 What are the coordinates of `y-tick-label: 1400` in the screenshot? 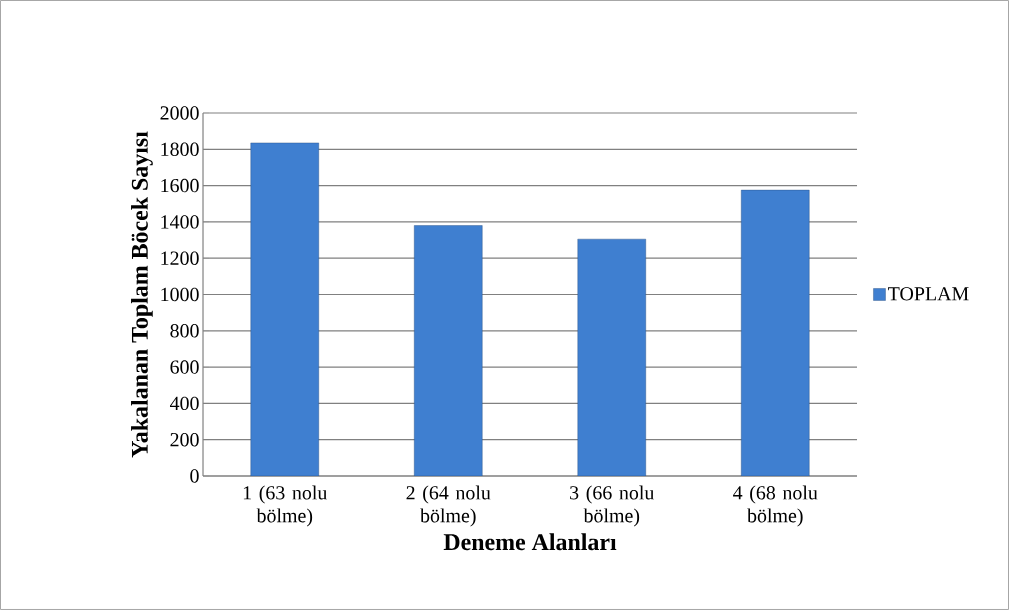 It's located at (180, 222).